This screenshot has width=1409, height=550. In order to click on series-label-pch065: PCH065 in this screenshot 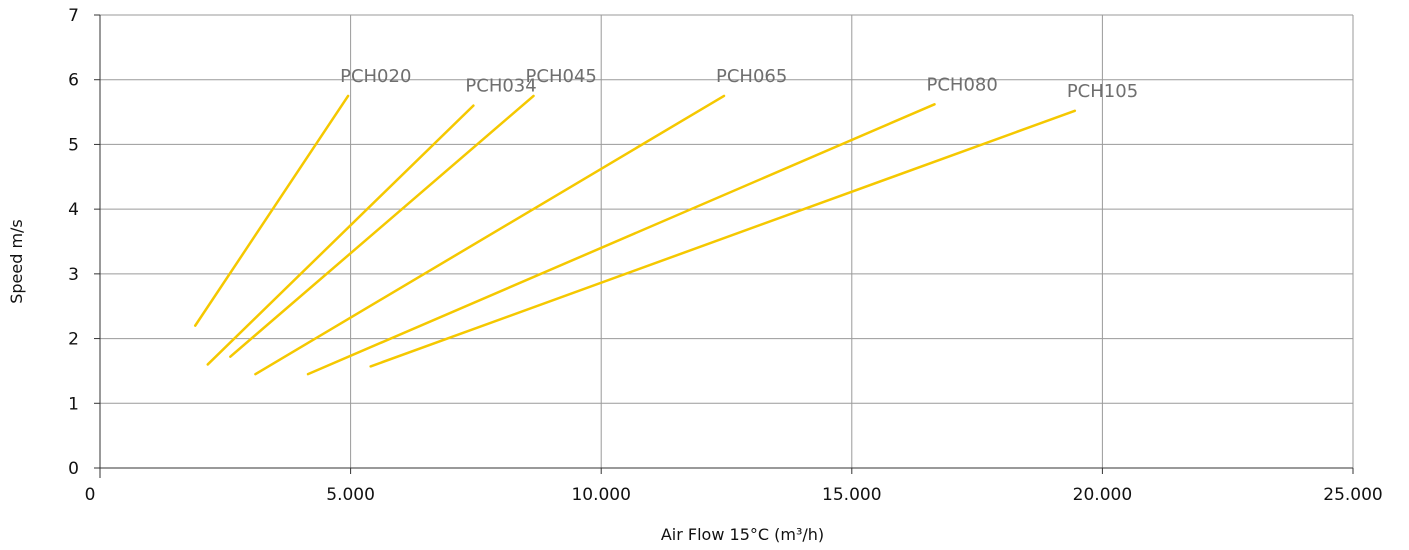, I will do `click(751, 76)`.